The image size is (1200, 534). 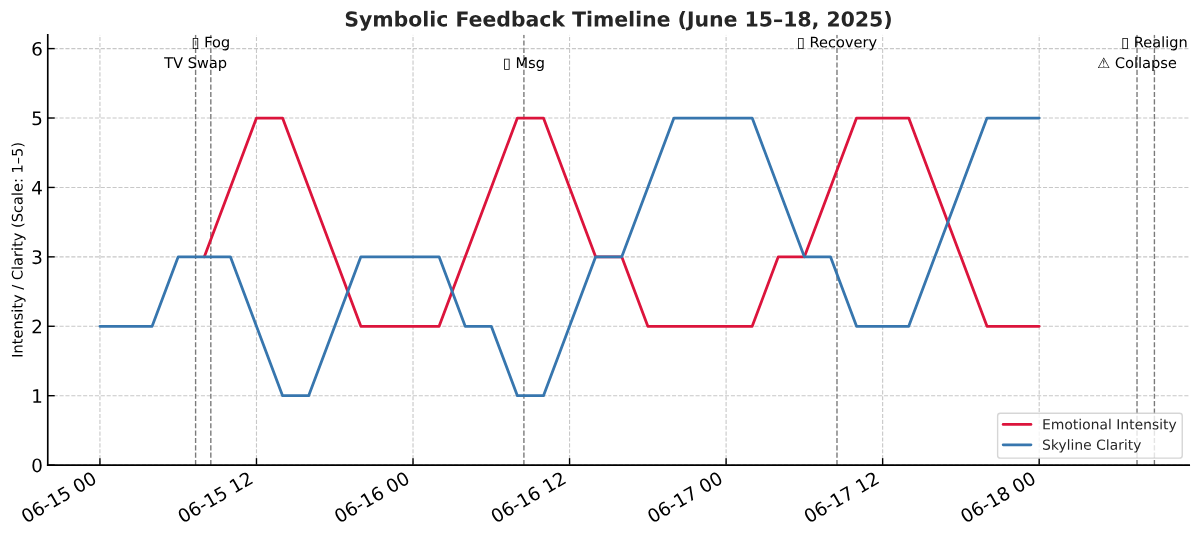 I want to click on chart-title: Symbolic Feedback Timeline (June 15–18, 2025), so click(x=618, y=20).